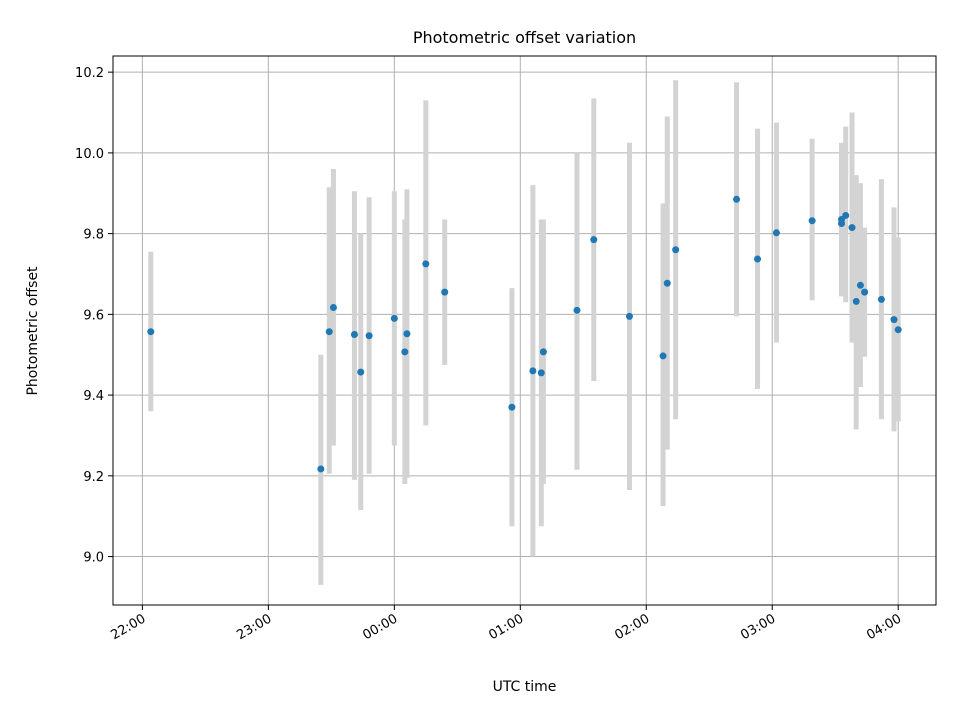  What do you see at coordinates (525, 687) in the screenshot?
I see `x-axis-label: UTC time` at bounding box center [525, 687].